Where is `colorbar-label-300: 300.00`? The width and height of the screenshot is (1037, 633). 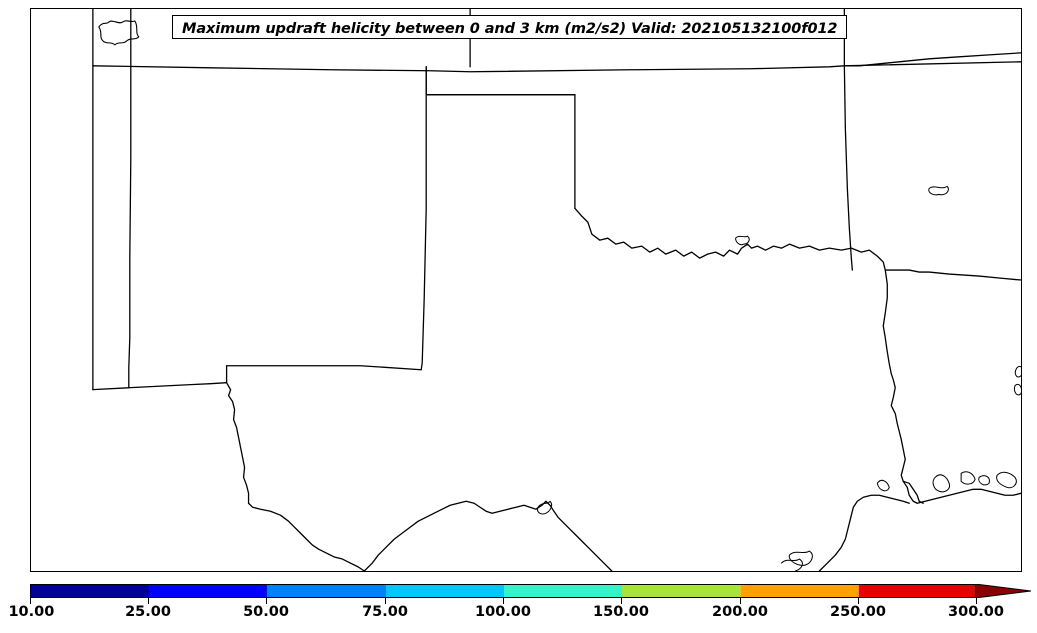 colorbar-label-300: 300.00 is located at coordinates (976, 612).